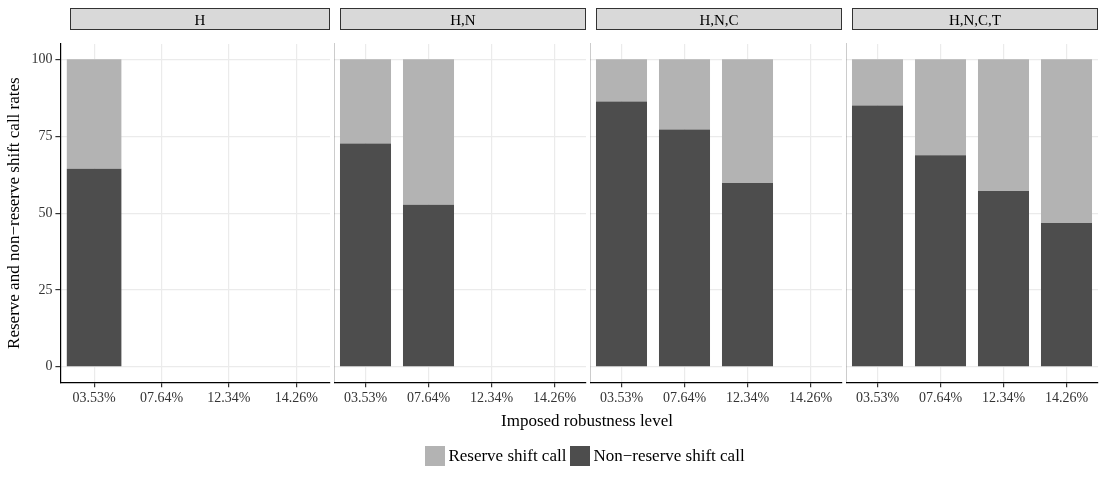 The image size is (1104, 484). What do you see at coordinates (45, 212) in the screenshot?
I see `y-tick-label: 50` at bounding box center [45, 212].